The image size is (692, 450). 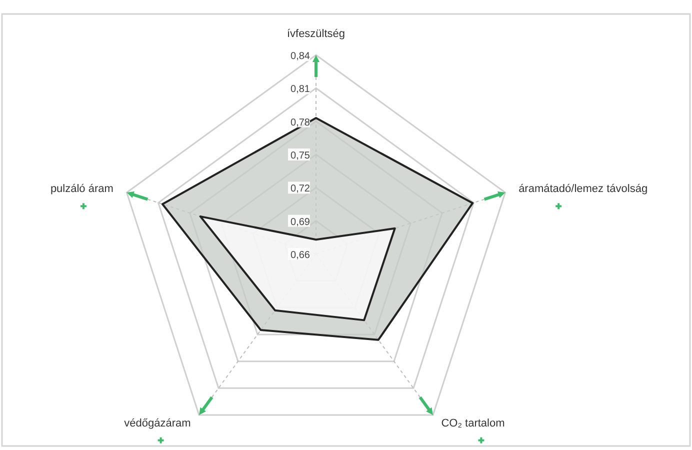 What do you see at coordinates (300, 222) in the screenshot?
I see `y-tick-label: 0,69` at bounding box center [300, 222].